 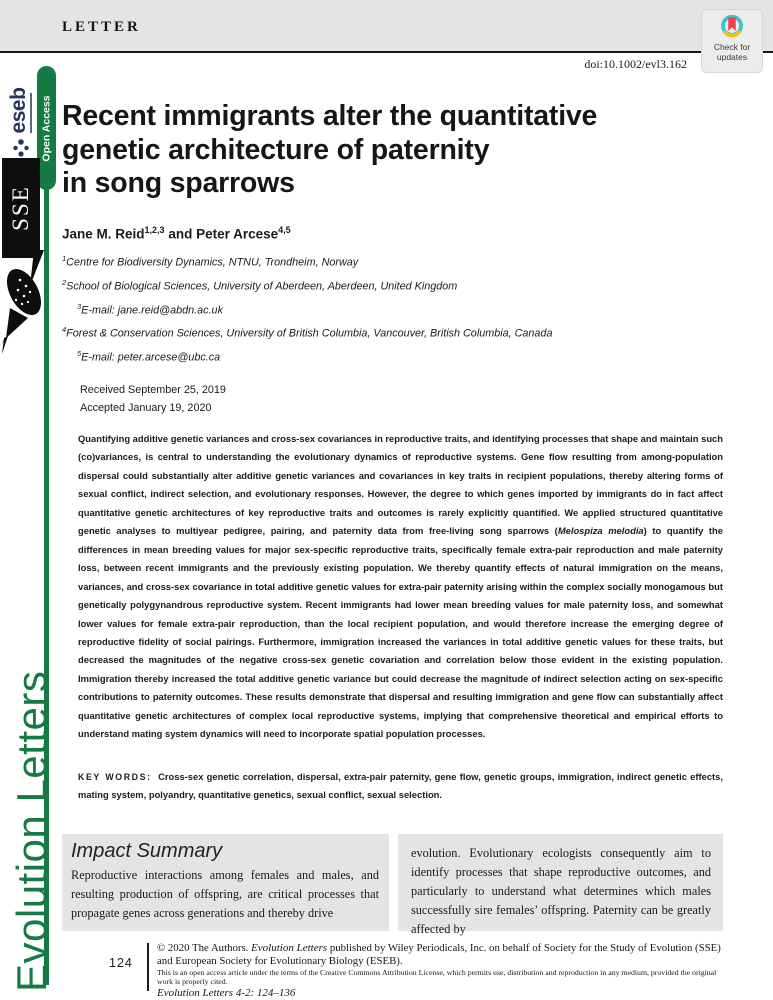 I want to click on journal-name-vertical: Evolution Letters, so click(x=31, y=831).